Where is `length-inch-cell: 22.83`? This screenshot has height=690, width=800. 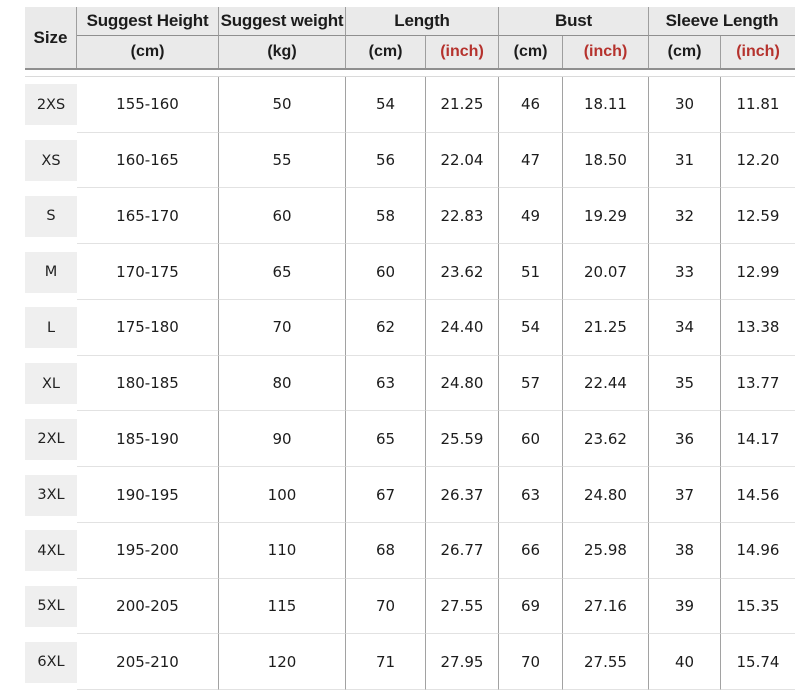
length-inch-cell: 22.83 is located at coordinates (461, 216).